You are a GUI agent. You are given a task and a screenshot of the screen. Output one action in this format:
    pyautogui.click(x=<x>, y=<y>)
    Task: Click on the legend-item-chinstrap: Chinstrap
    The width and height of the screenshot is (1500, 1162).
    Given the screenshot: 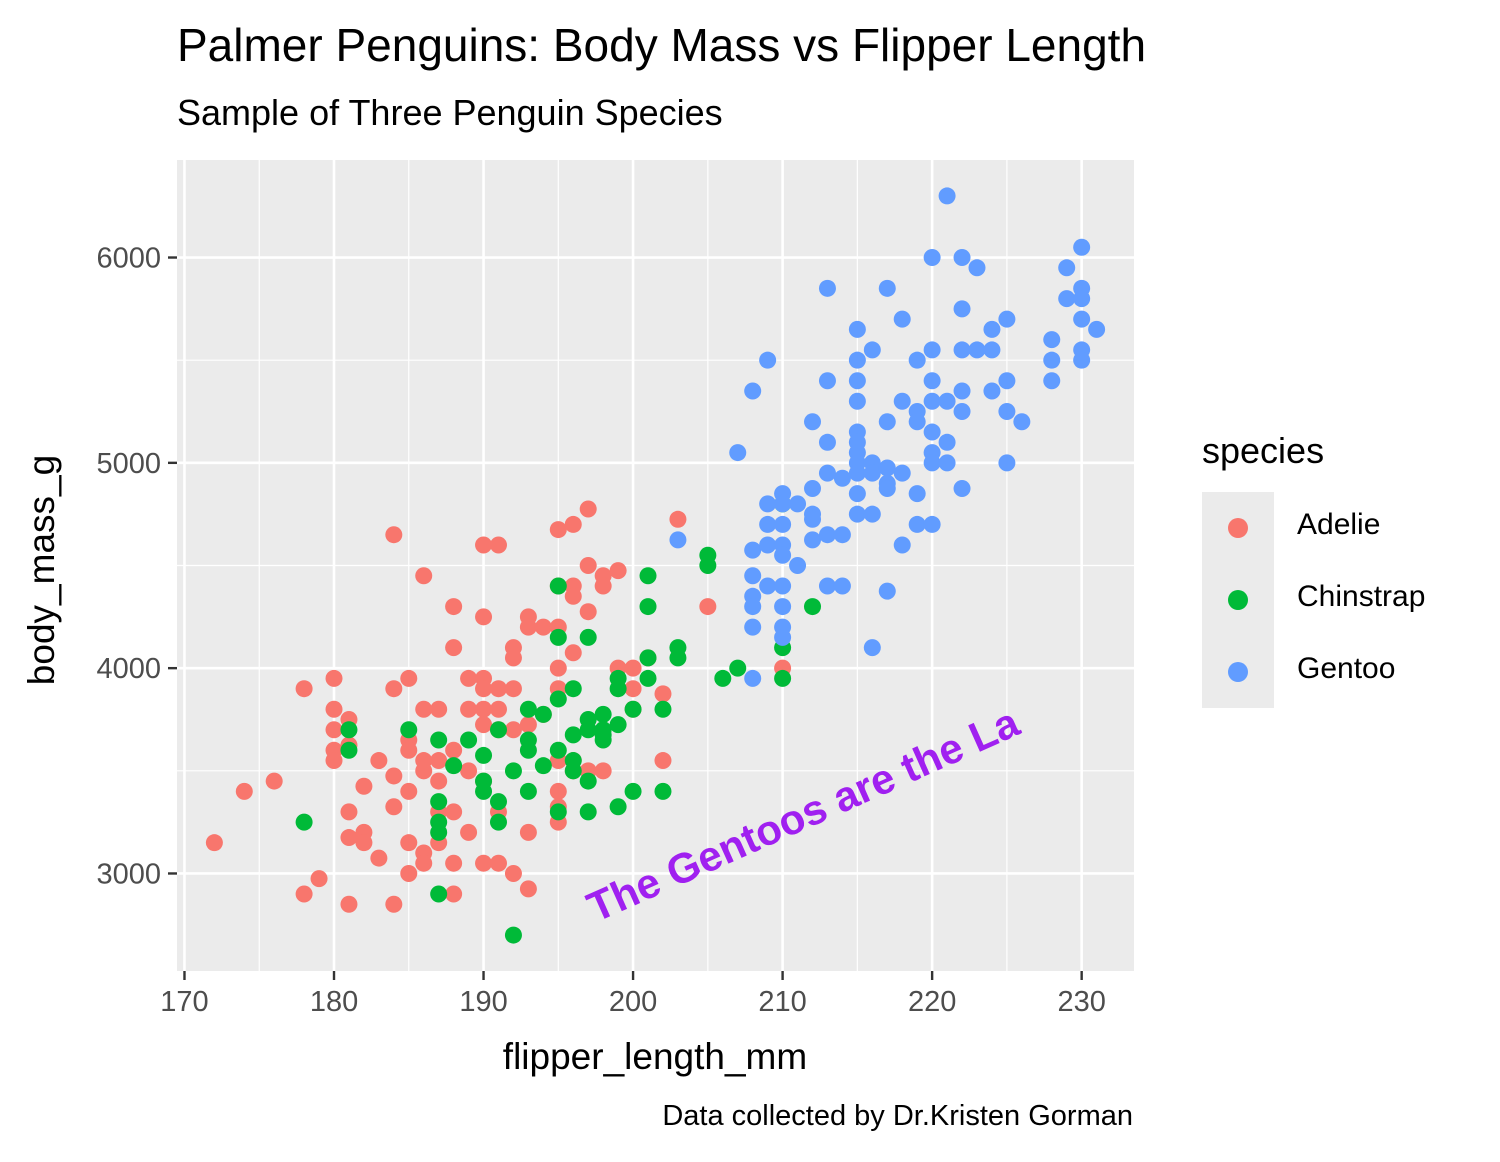 What is the action you would take?
    pyautogui.click(x=1351, y=600)
    